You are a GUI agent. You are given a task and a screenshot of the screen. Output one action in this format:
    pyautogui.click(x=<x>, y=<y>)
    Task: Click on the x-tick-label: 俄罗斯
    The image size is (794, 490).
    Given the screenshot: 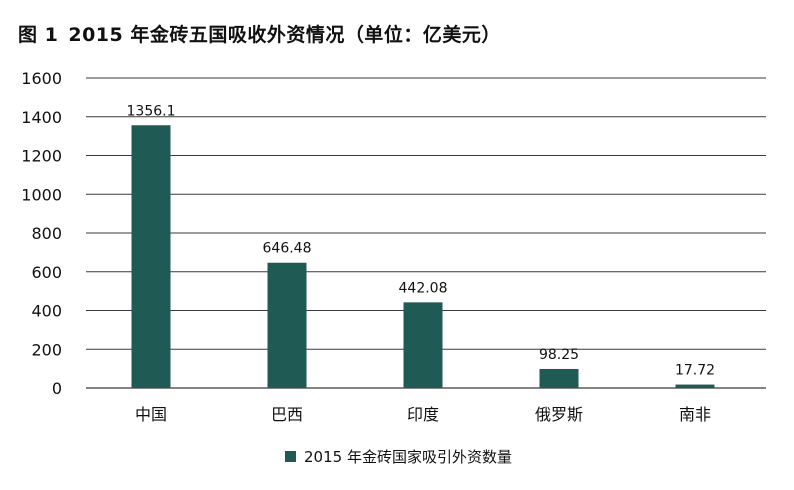 What is the action you would take?
    pyautogui.click(x=559, y=414)
    